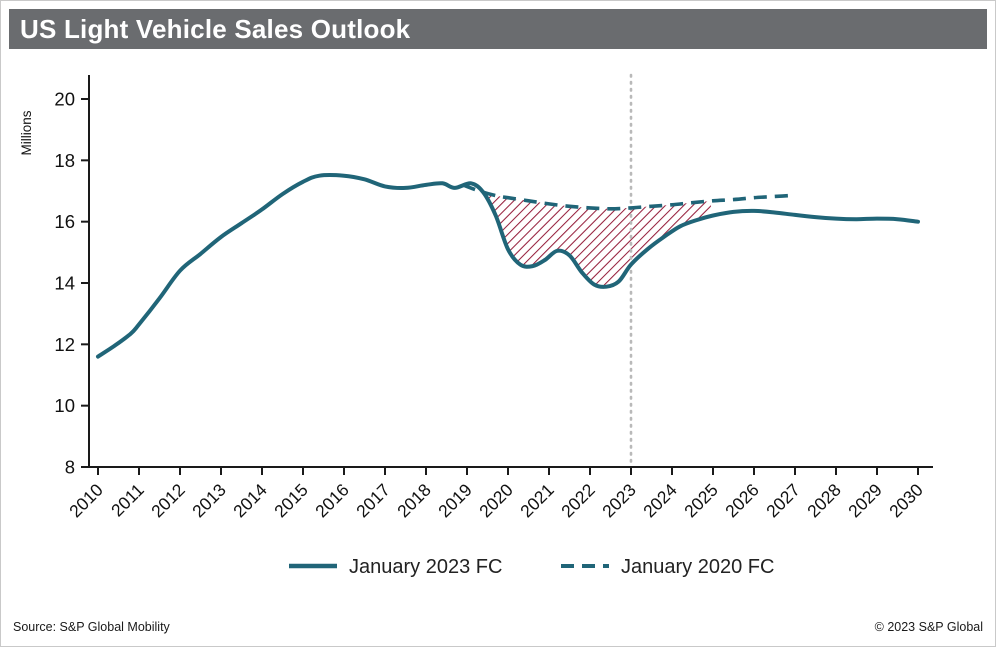 The image size is (996, 647). I want to click on x-tick-label: 2013, so click(209, 501).